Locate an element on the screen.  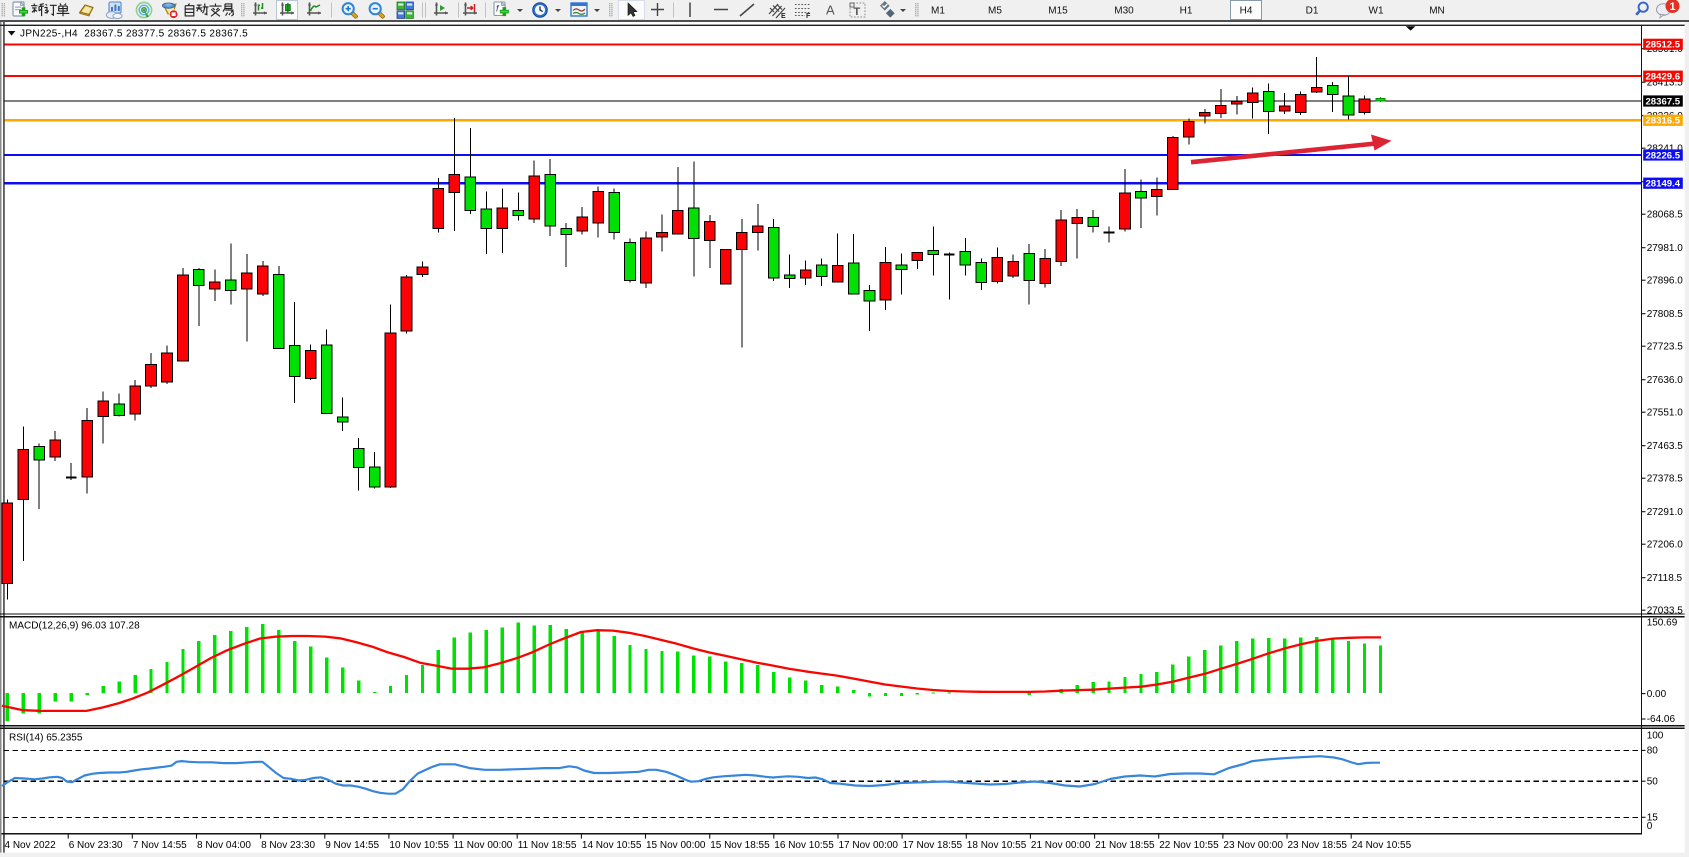
svg-text: f is located at coordinates (498, 9).